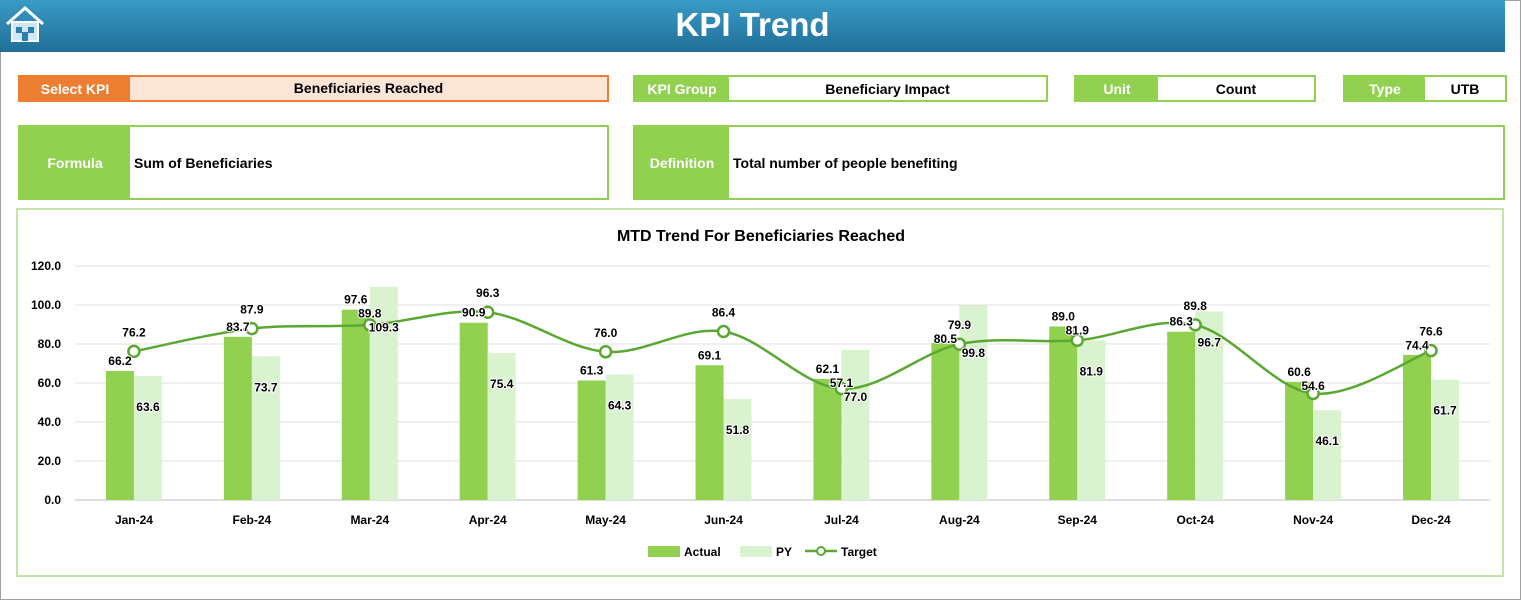  What do you see at coordinates (960, 325) in the screenshot?
I see `target-data-label: 79.9` at bounding box center [960, 325].